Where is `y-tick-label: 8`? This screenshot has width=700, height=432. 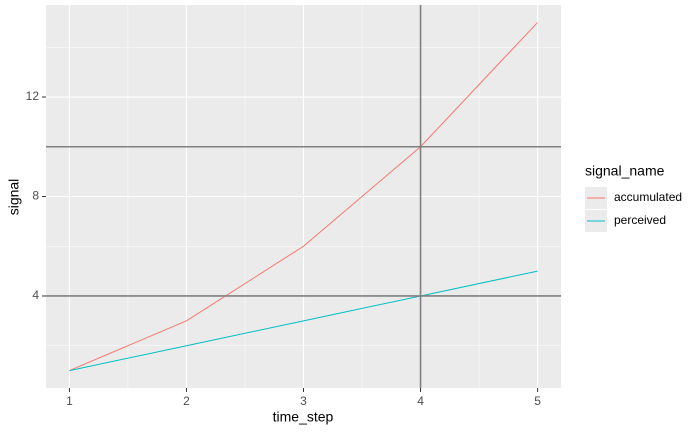 y-tick-label: 8 is located at coordinates (35, 196).